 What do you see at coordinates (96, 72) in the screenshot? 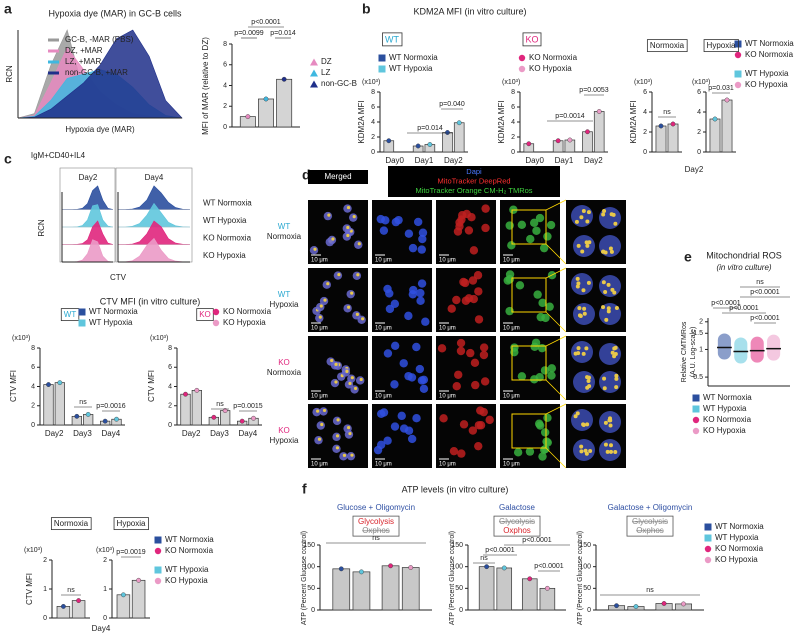
I see `legend-label: non-GC-B, +MAR` at bounding box center [96, 72].